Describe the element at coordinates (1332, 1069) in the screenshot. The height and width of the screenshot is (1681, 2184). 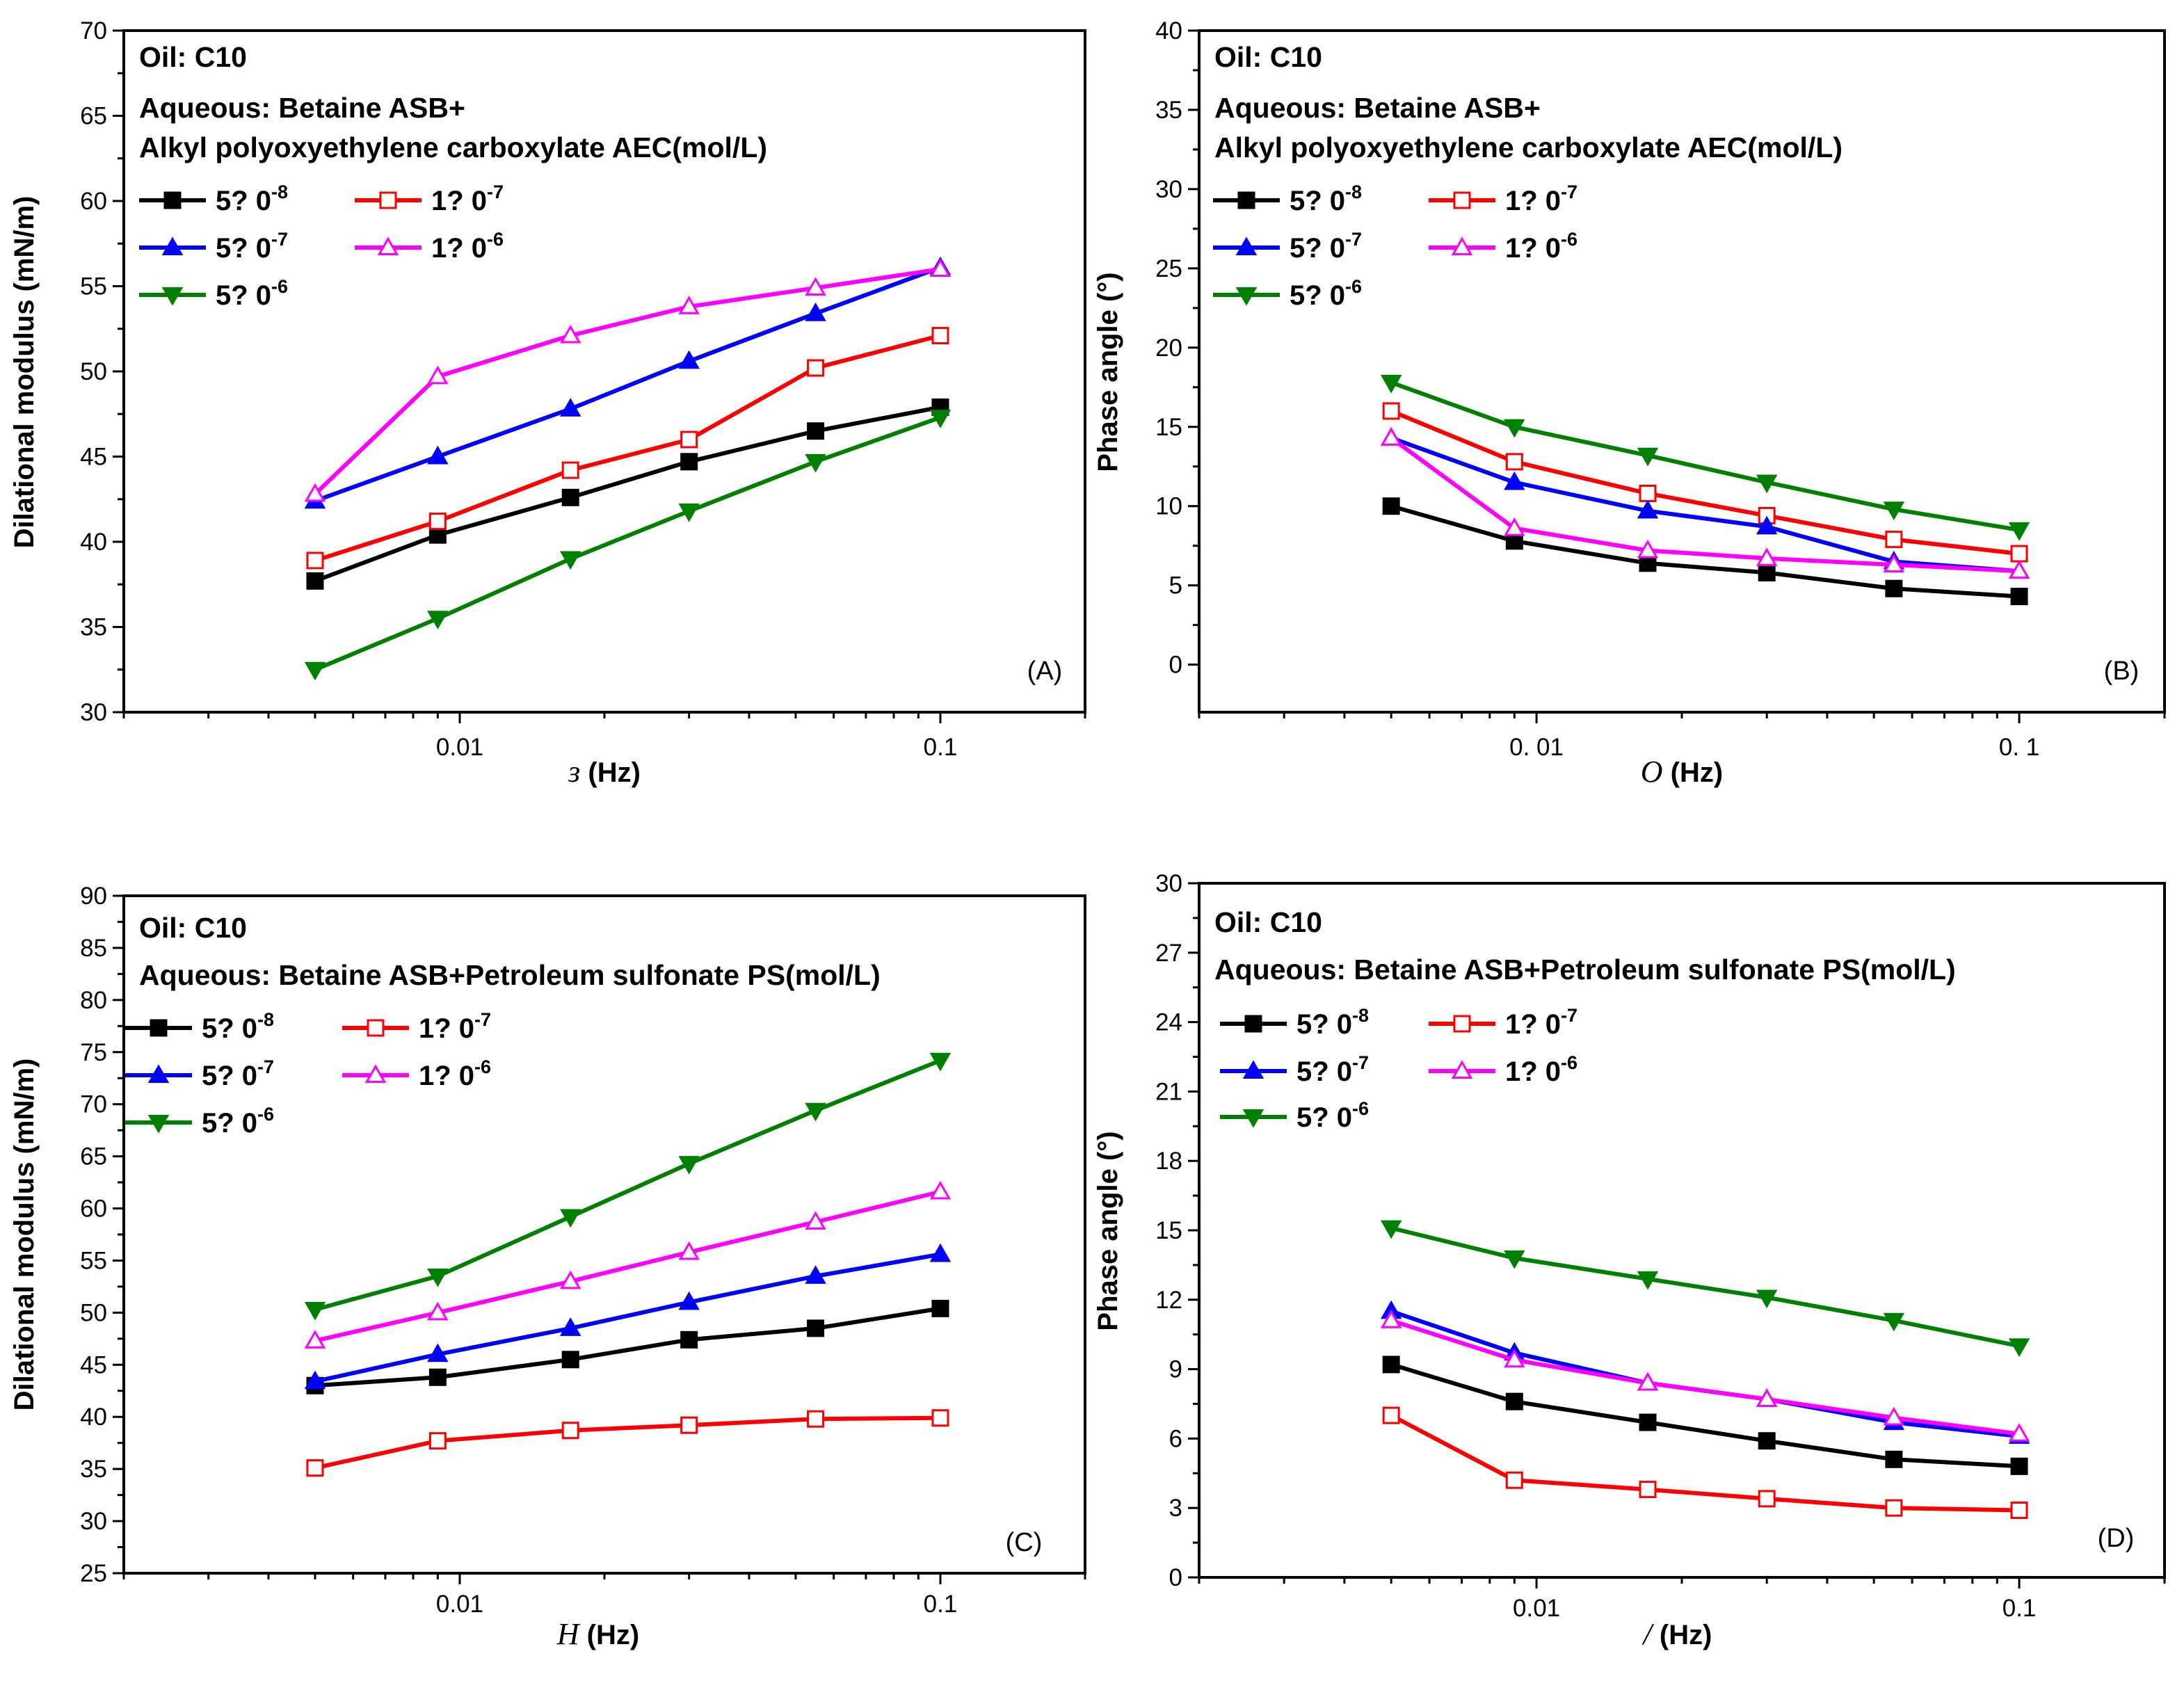
I see `legend-label: 5? 0-7` at that location.